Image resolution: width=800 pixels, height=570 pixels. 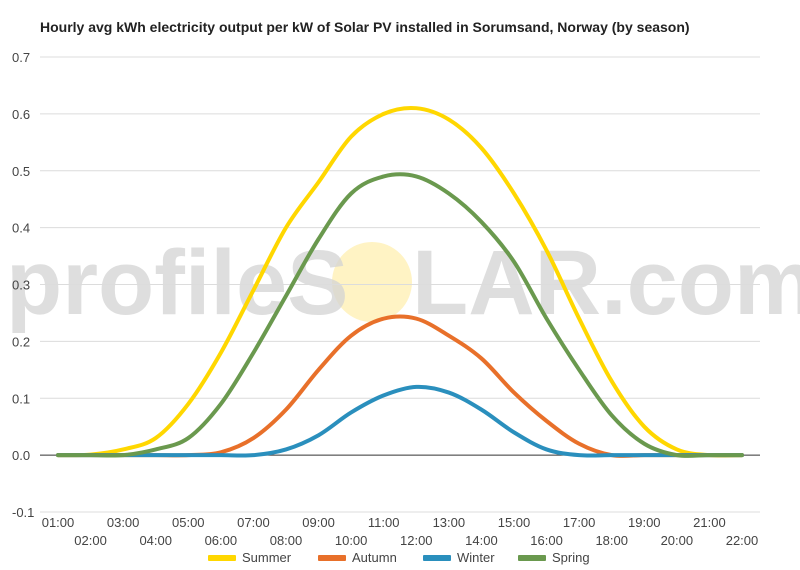 What do you see at coordinates (267, 557) in the screenshot?
I see `legend-label: Summer` at bounding box center [267, 557].